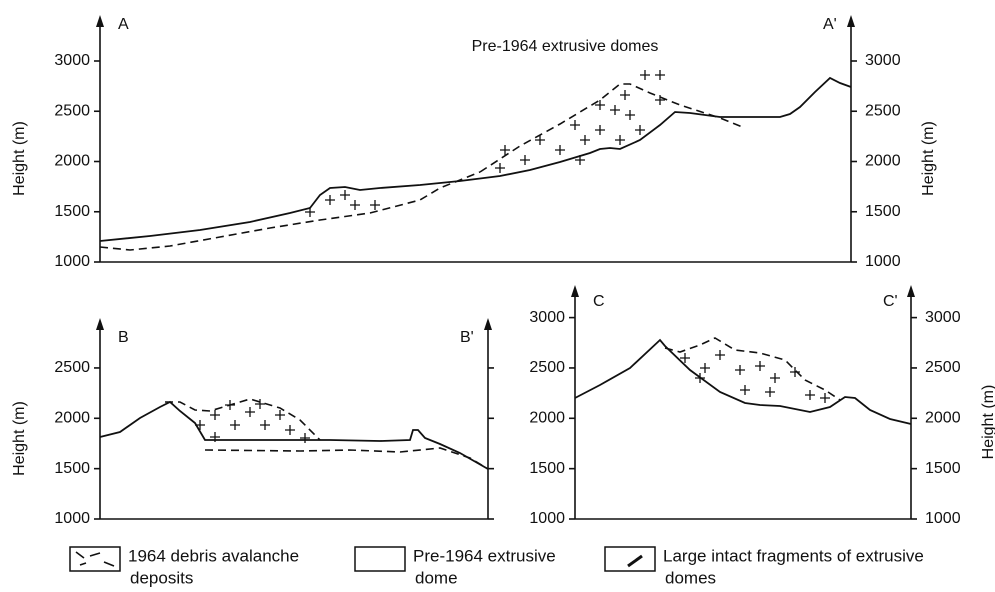 The height and width of the screenshot is (592, 995). What do you see at coordinates (213, 555) in the screenshot?
I see `legend-label: 1964 debris avalanche` at bounding box center [213, 555].